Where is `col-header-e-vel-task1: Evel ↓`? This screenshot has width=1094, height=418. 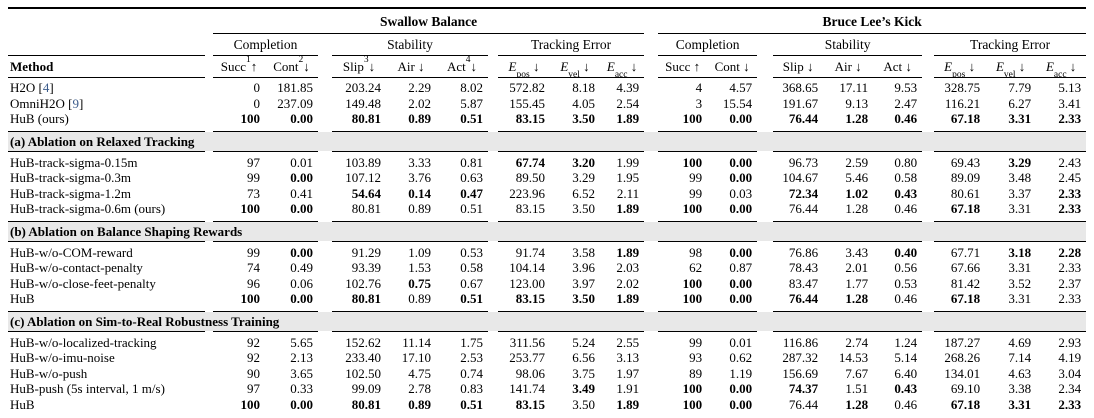 col-header-e-vel-task1: Evel ↓ is located at coordinates (575, 67).